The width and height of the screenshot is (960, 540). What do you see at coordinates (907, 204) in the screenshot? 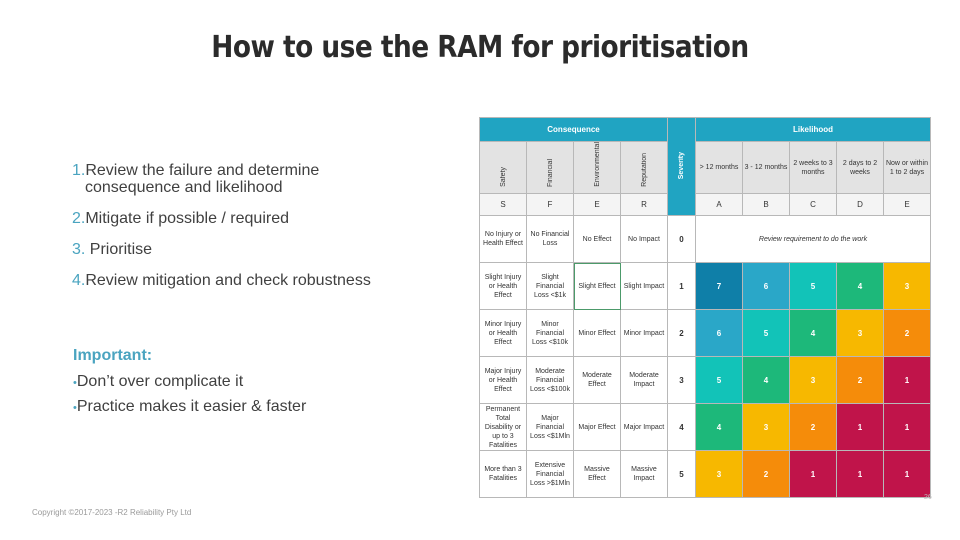
I see `likelihood-code: E` at bounding box center [907, 204].